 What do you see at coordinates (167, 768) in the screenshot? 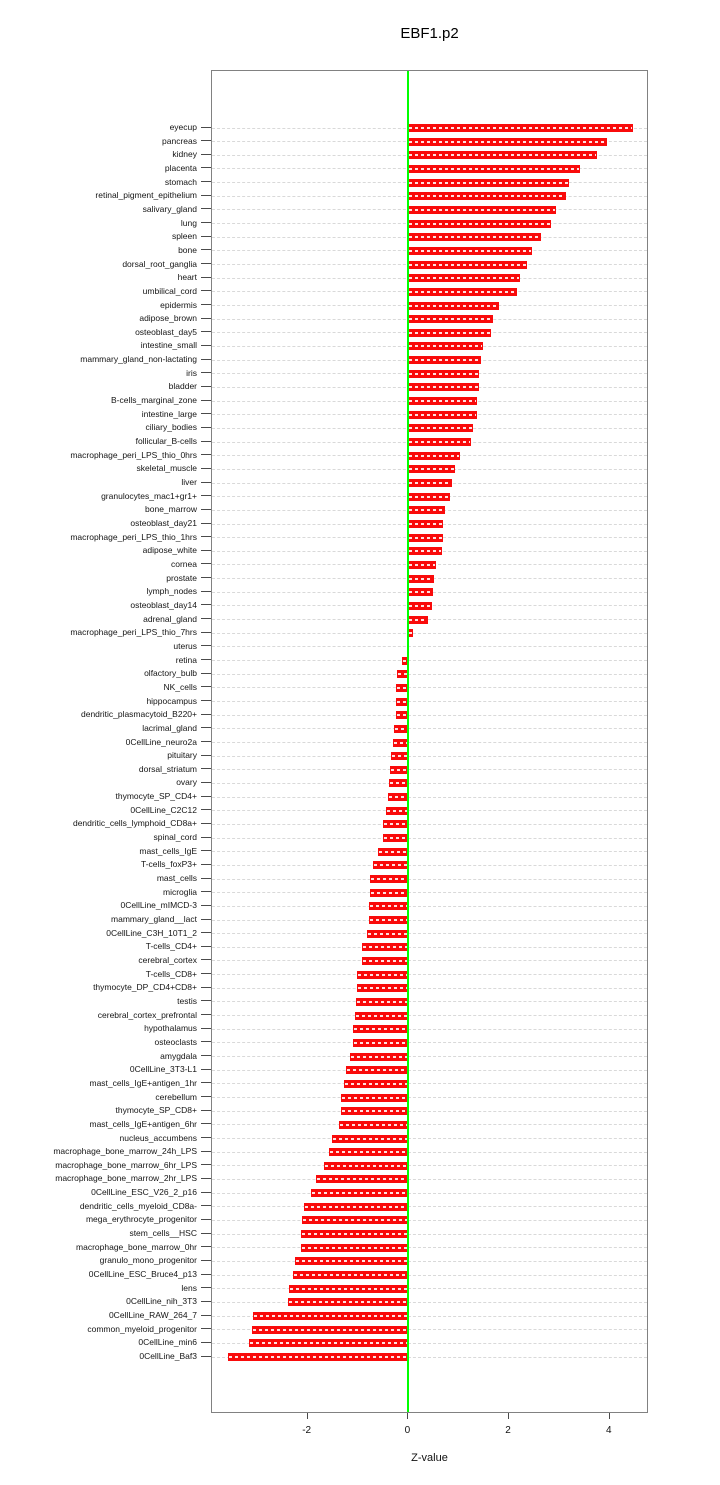
I see `row-label: dorsal_striatum` at bounding box center [167, 768].